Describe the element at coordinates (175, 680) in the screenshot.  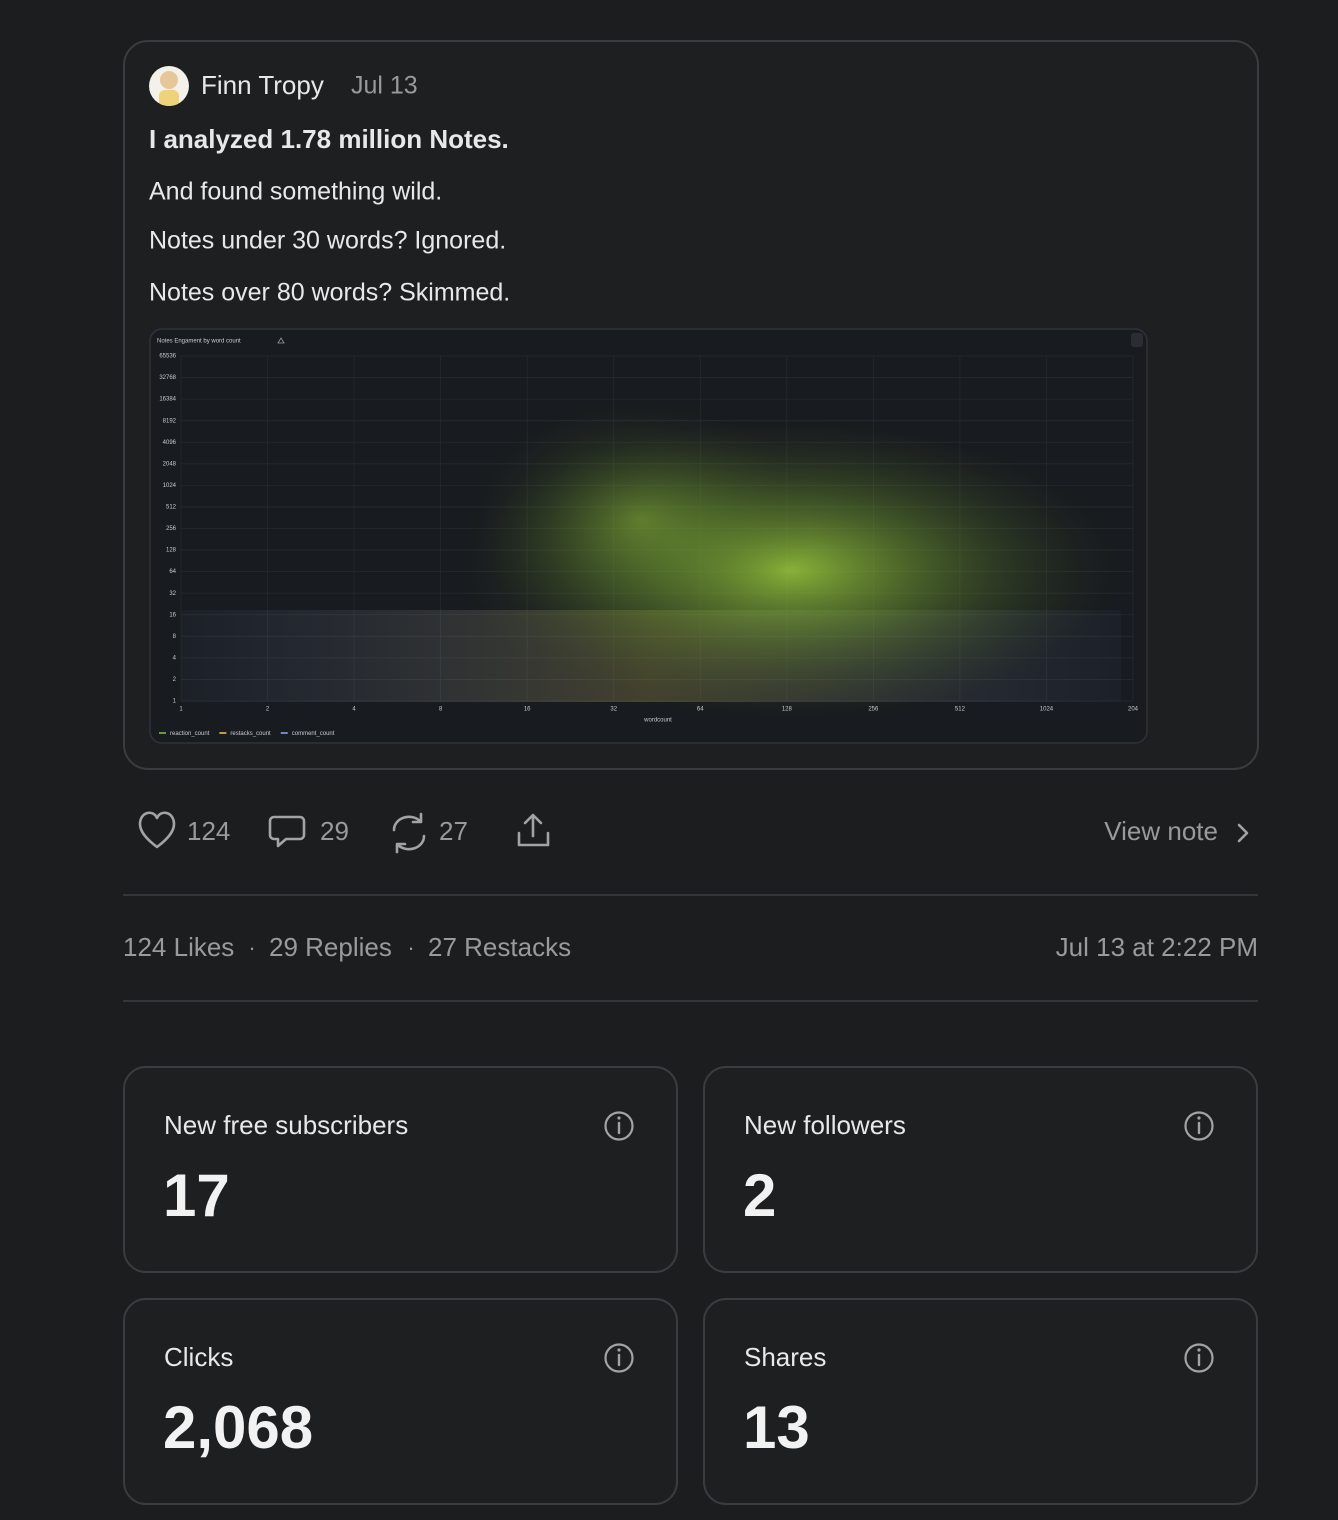
I see `y-tick-label: 2` at that location.